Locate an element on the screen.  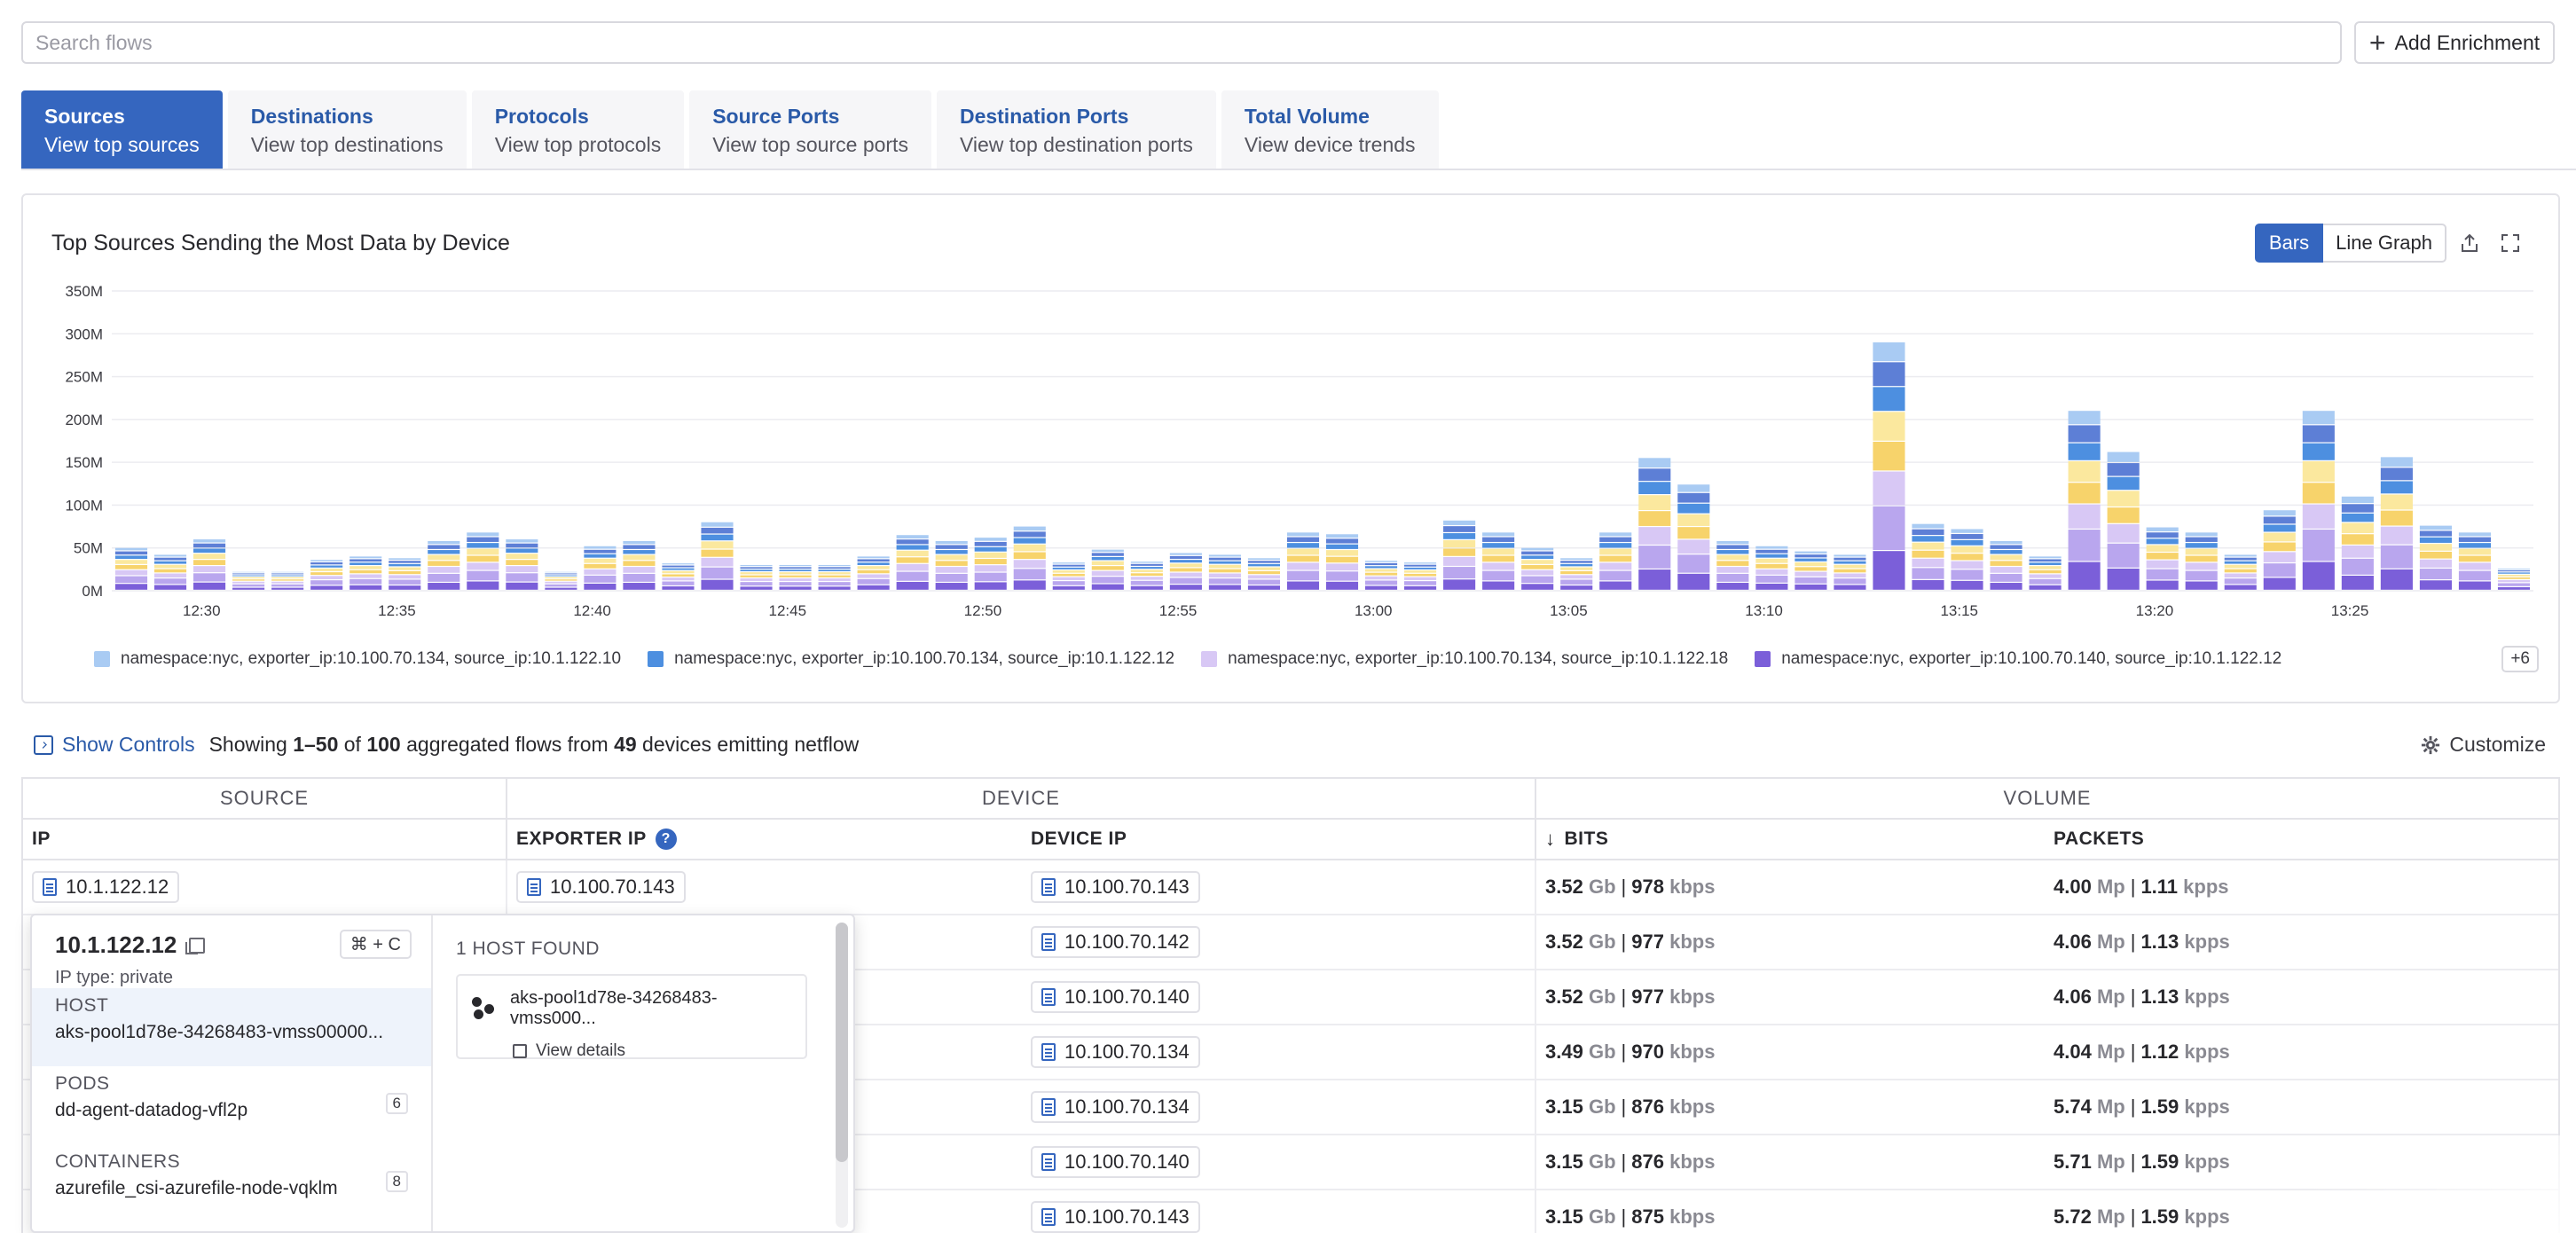
tab-sources: Sources View top sources is located at coordinates (122, 129).